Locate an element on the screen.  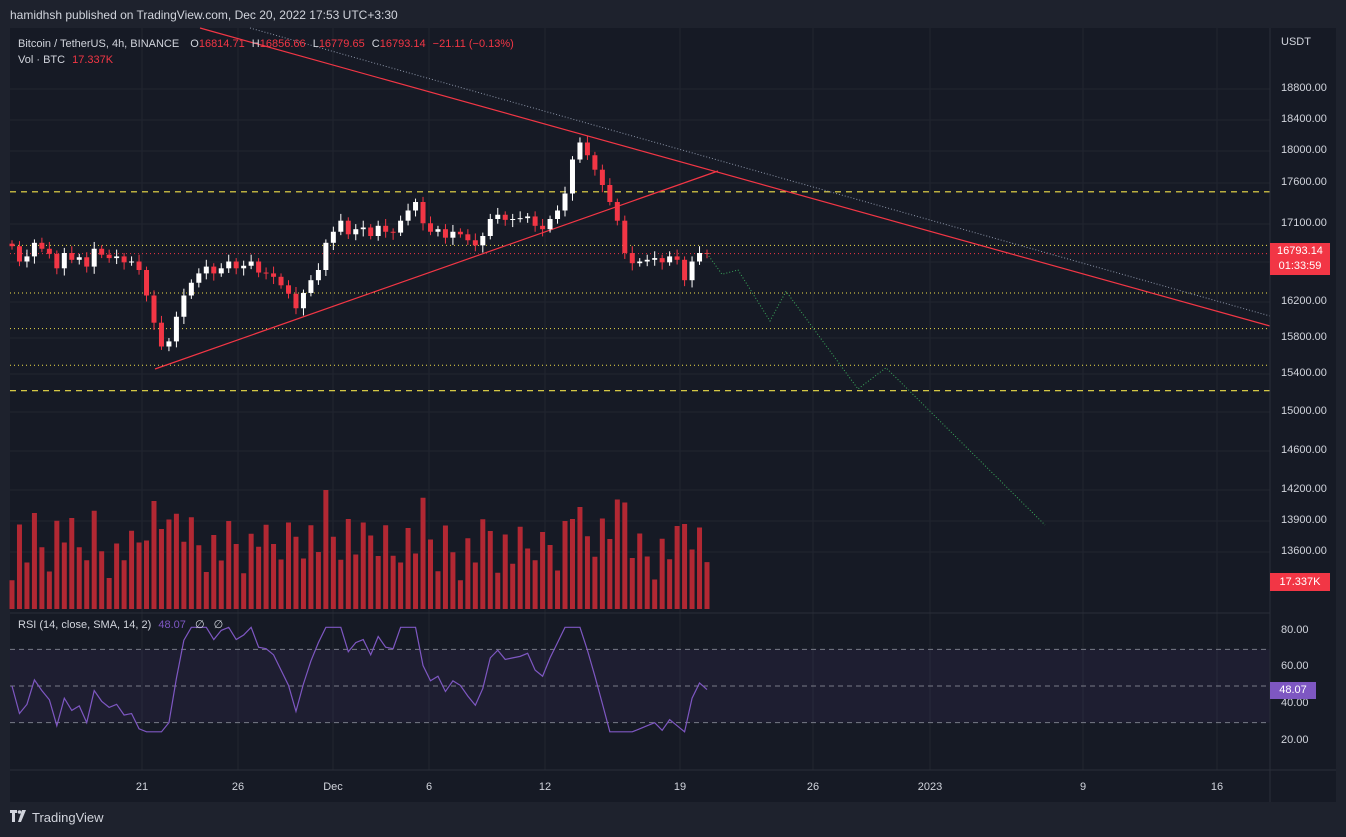
rsi-tick-label: 80.00 is located at coordinates (1295, 630).